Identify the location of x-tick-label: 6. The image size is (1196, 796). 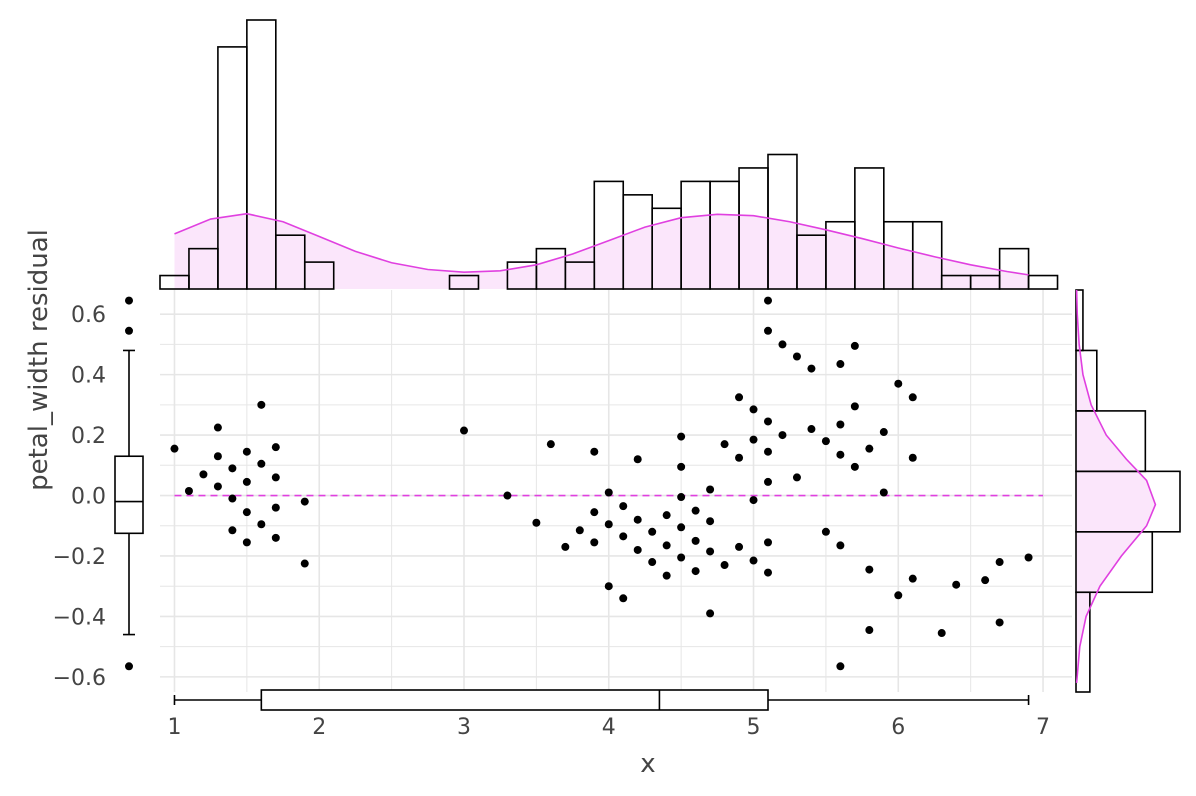
(898, 727).